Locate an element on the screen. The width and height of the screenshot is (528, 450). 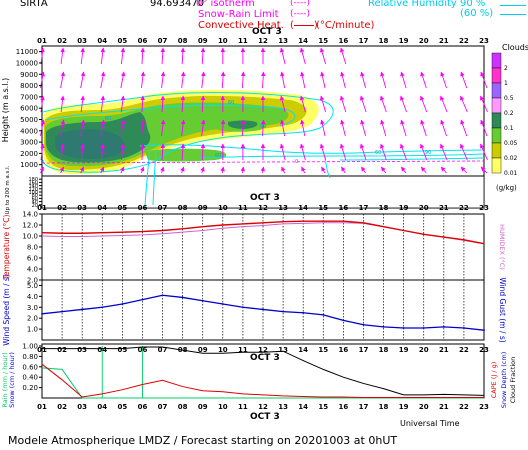
hour-label-top-23: 23 is located at coordinates (484, 41).